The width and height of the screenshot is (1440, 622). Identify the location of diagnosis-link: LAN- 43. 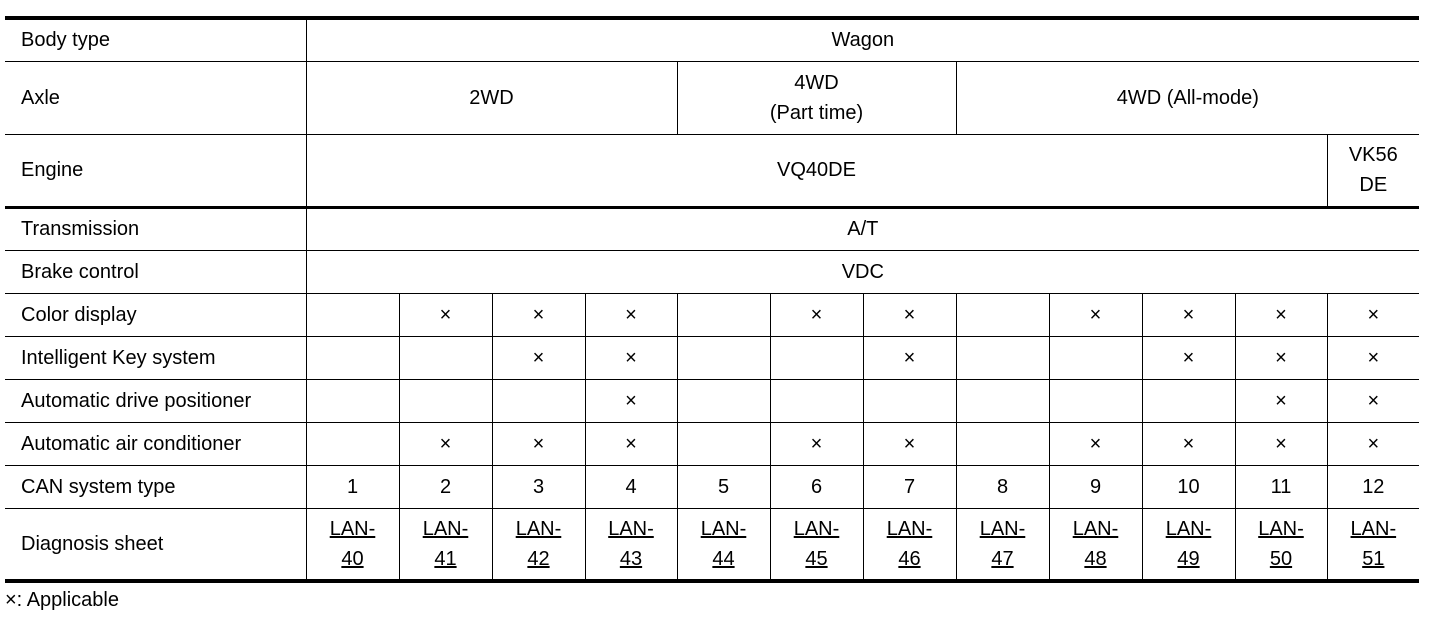
(631, 543).